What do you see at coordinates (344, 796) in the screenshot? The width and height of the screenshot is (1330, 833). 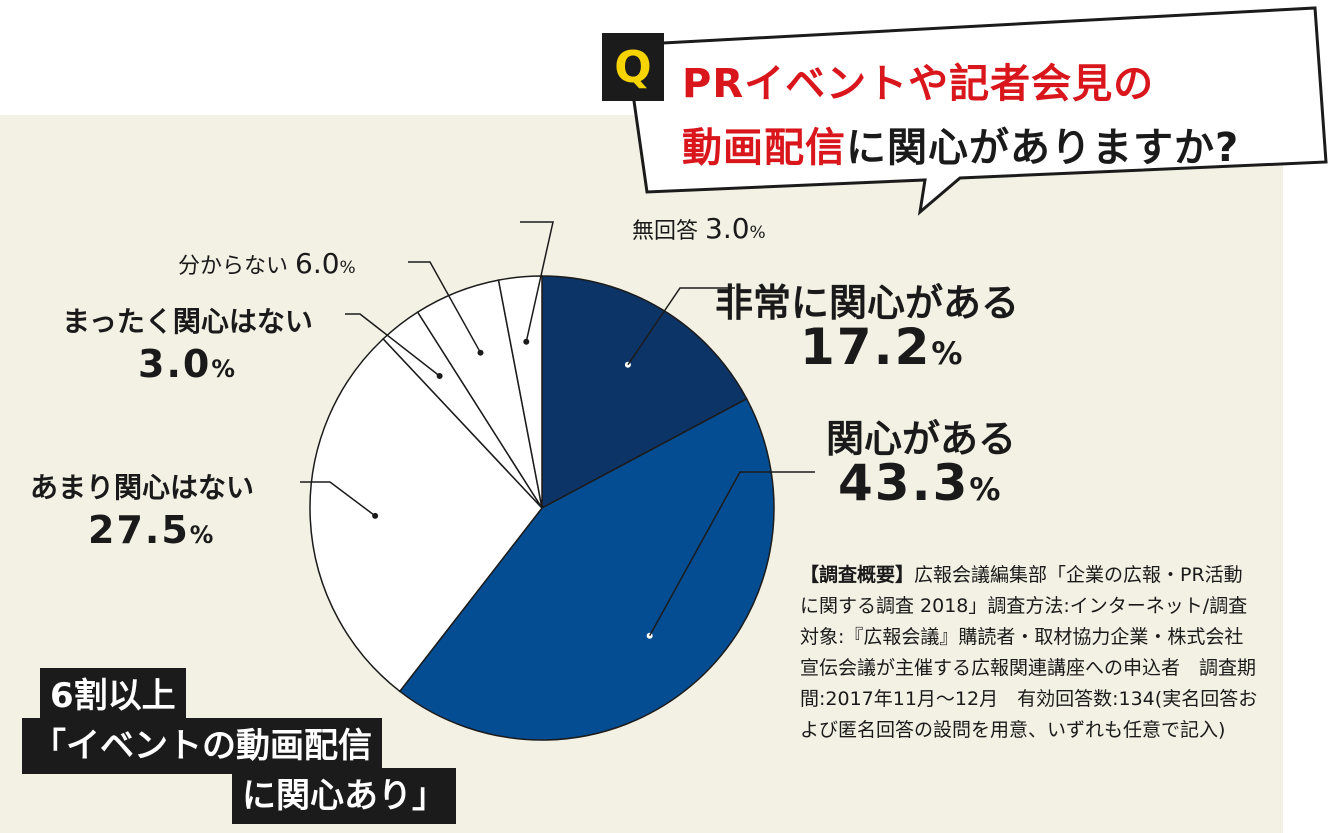 I see `callout-line3: に関心あり」` at bounding box center [344, 796].